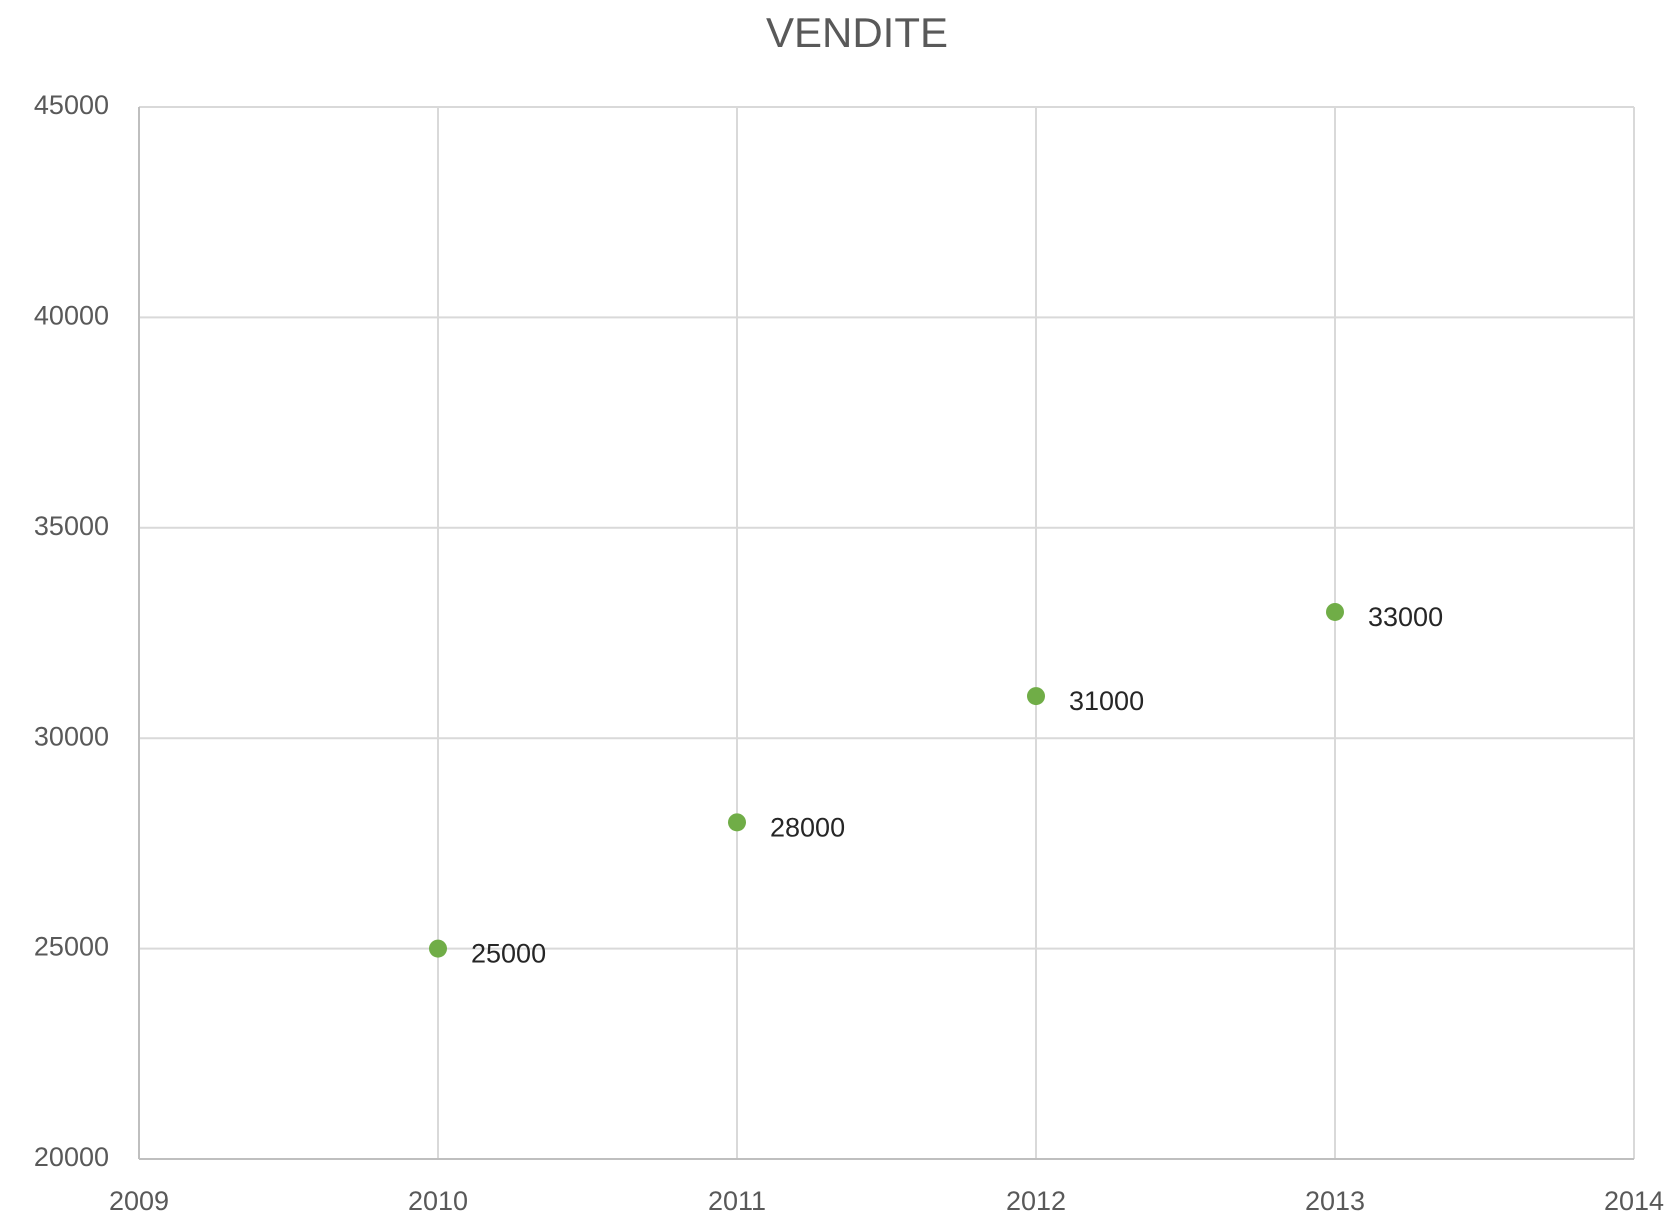 This screenshot has width=1675, height=1219. I want to click on data-label: 28000, so click(807, 827).